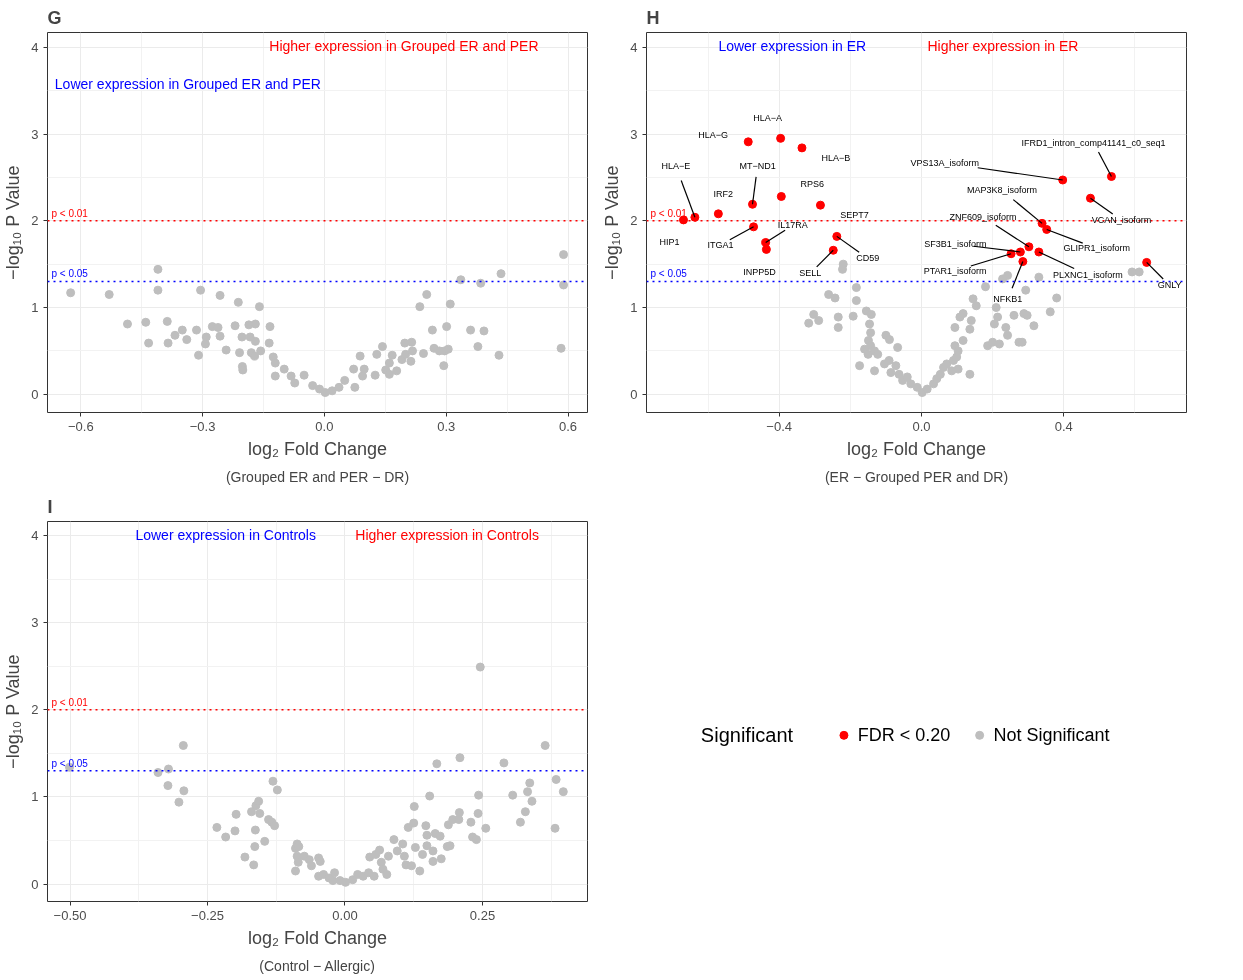 This screenshot has width=1243, height=980. What do you see at coordinates (1093, 142) in the screenshot?
I see `annotation: IFRD1_intron_comp41141_c0_seq1` at bounding box center [1093, 142].